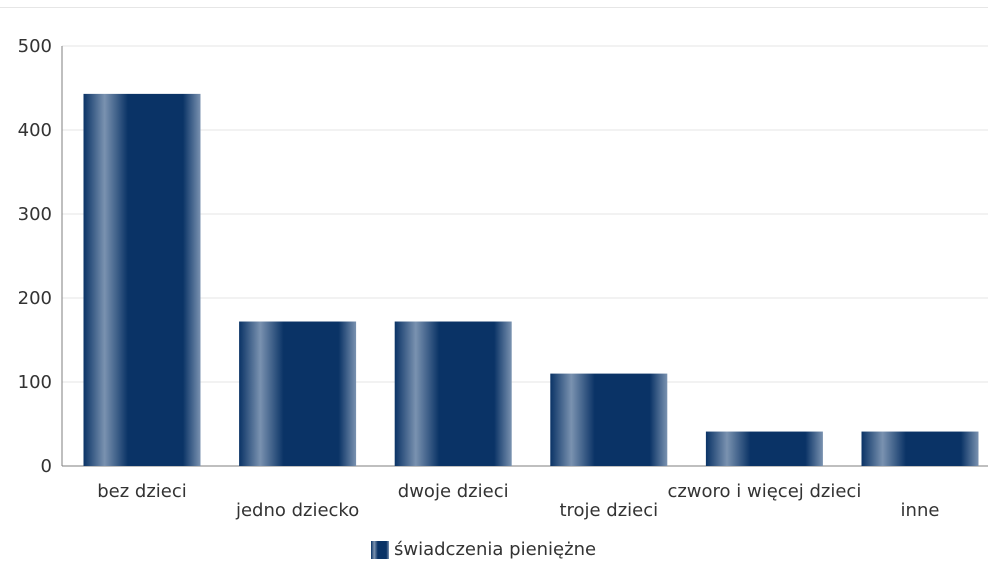 The width and height of the screenshot is (988, 571). What do you see at coordinates (297, 510) in the screenshot?
I see `x-category-label: jedno dziecko` at bounding box center [297, 510].